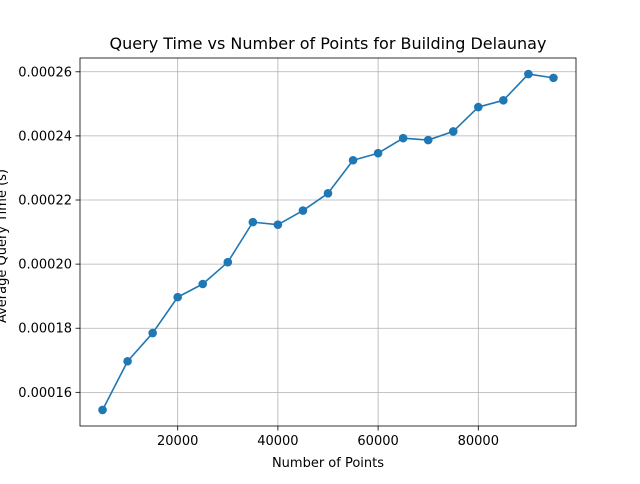 The width and height of the screenshot is (640, 484). I want to click on x-tick-label: 80000, so click(478, 441).